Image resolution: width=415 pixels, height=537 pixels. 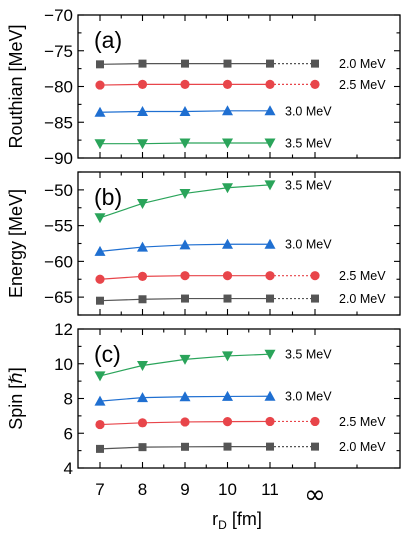 What do you see at coordinates (184, 489) in the screenshot?
I see `x-tick-label: 9` at bounding box center [184, 489].